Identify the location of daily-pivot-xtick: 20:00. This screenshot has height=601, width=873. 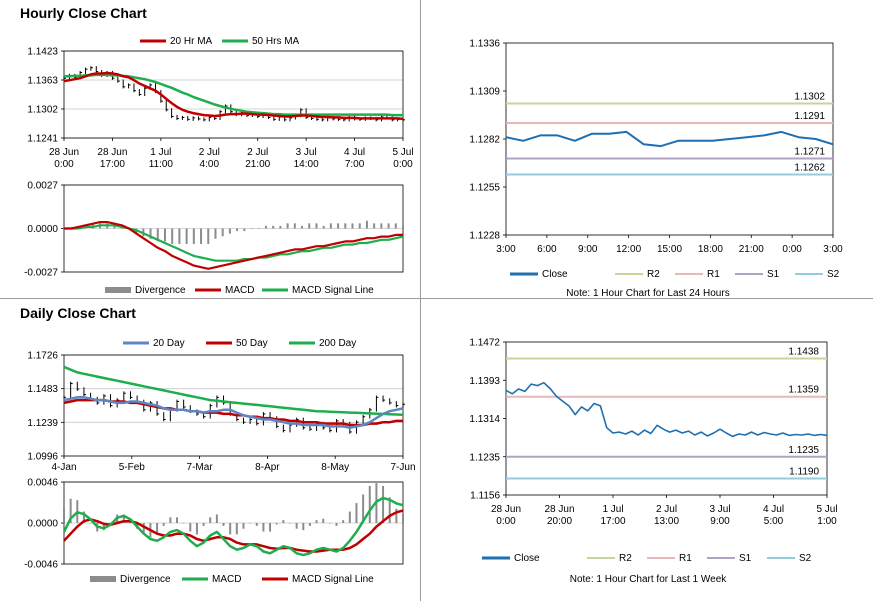
(559, 521).